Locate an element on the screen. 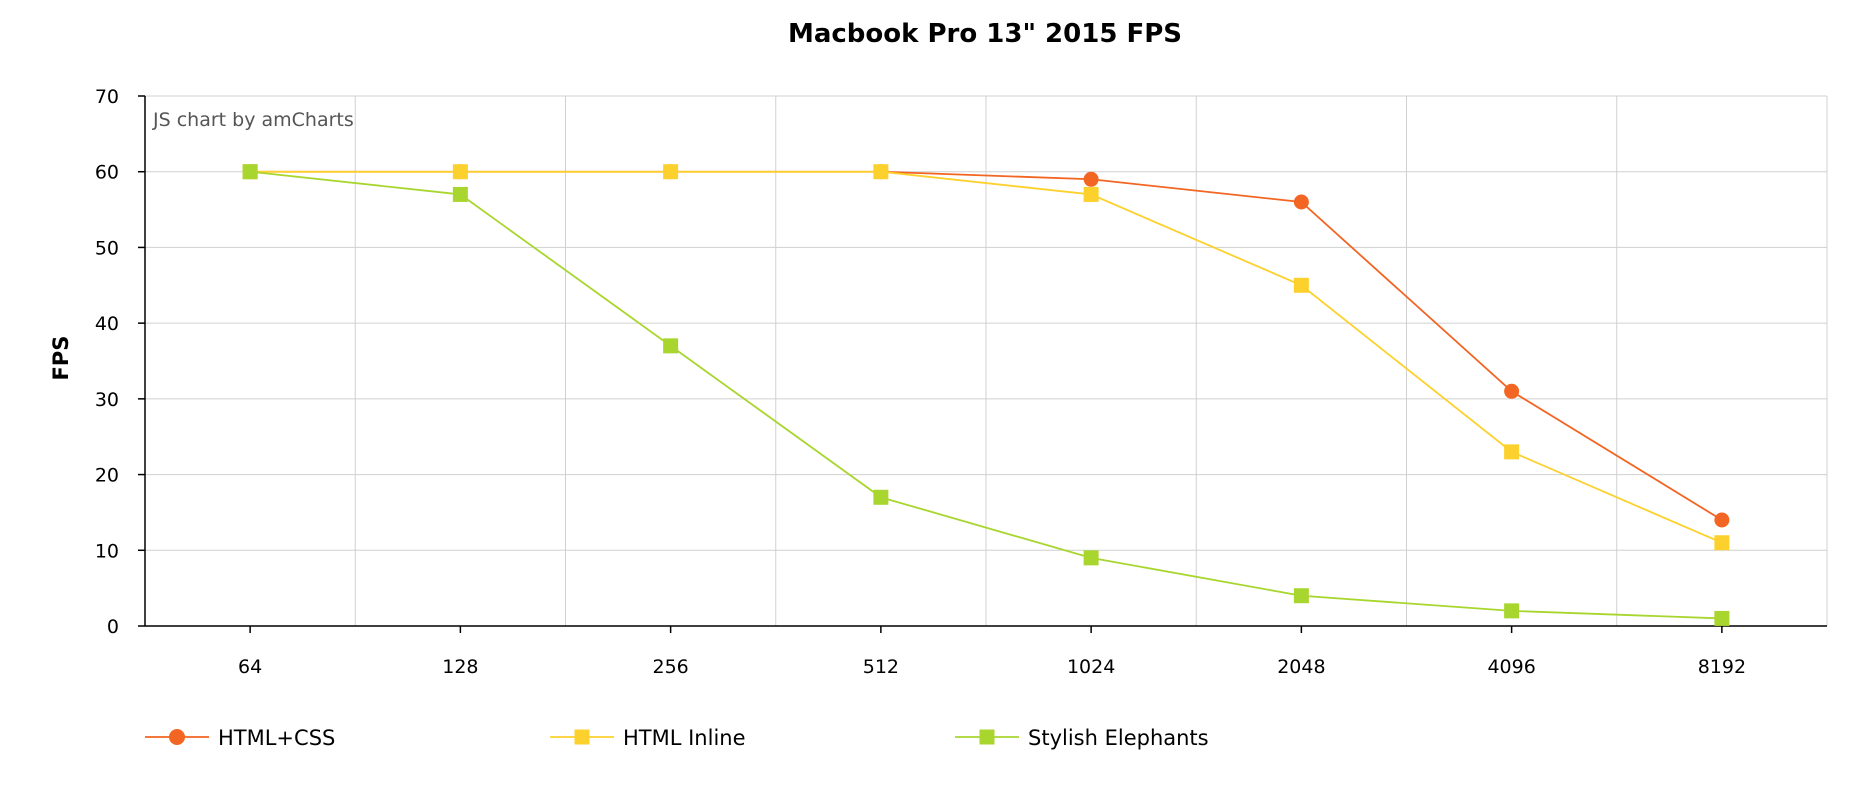  y-tick-label: 50 is located at coordinates (107, 248).